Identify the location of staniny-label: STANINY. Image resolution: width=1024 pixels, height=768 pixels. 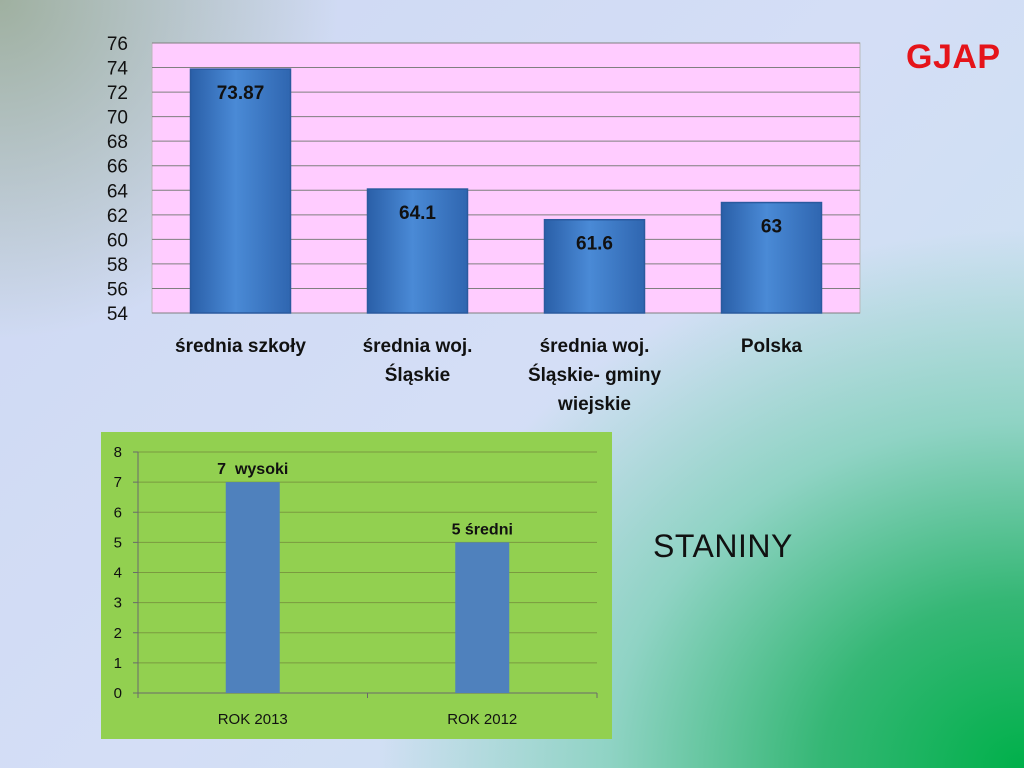
(723, 546).